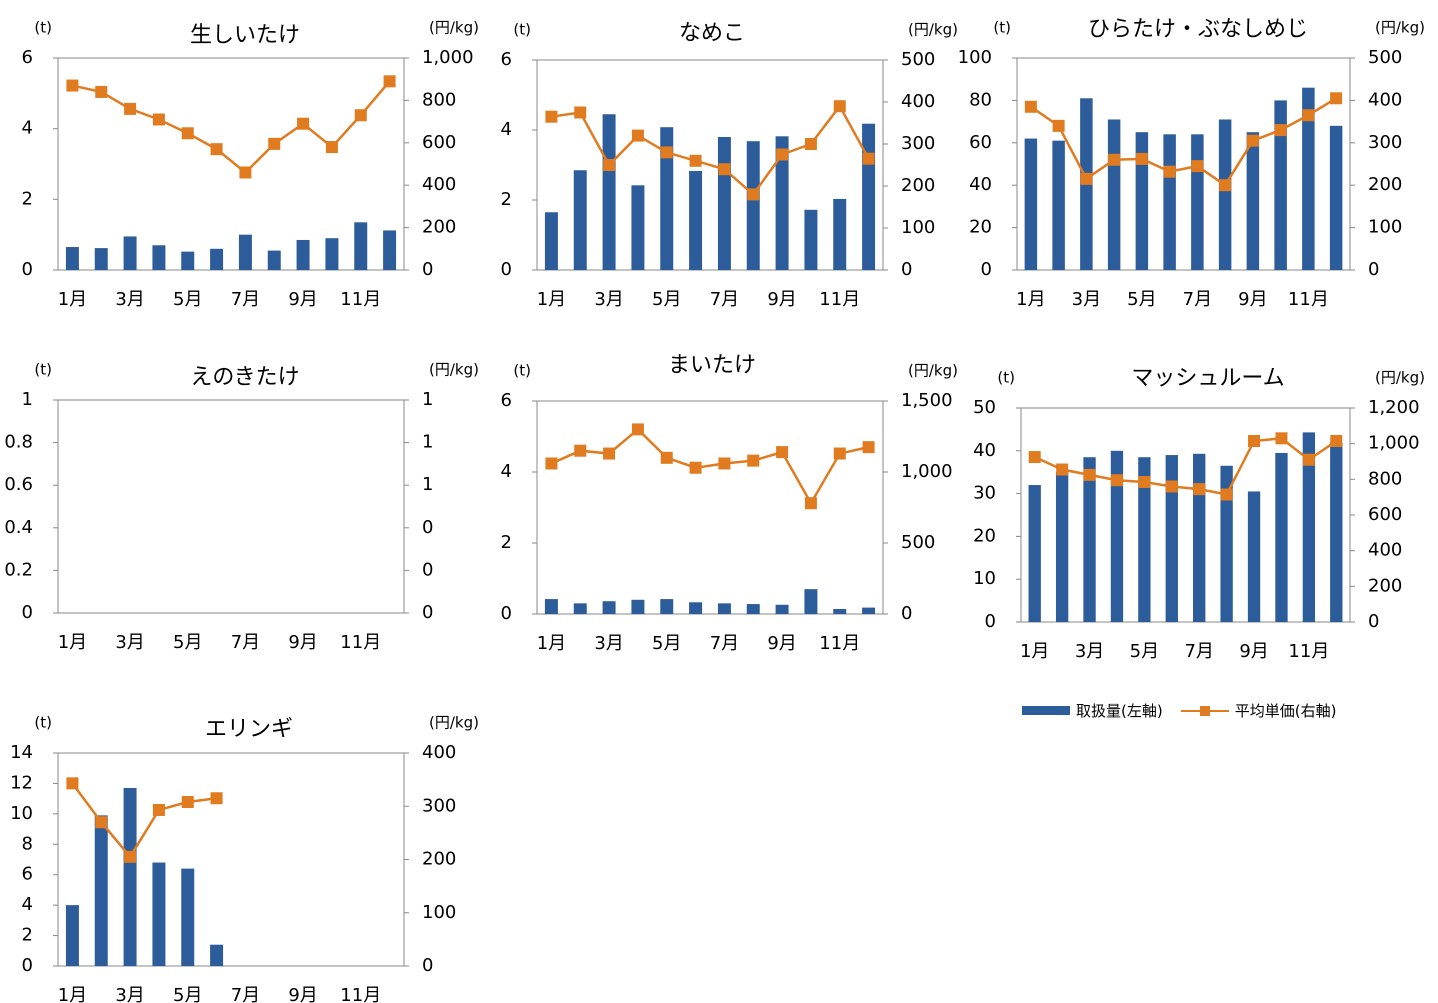  I want to click on chart-title: エリンギ, so click(249, 729).